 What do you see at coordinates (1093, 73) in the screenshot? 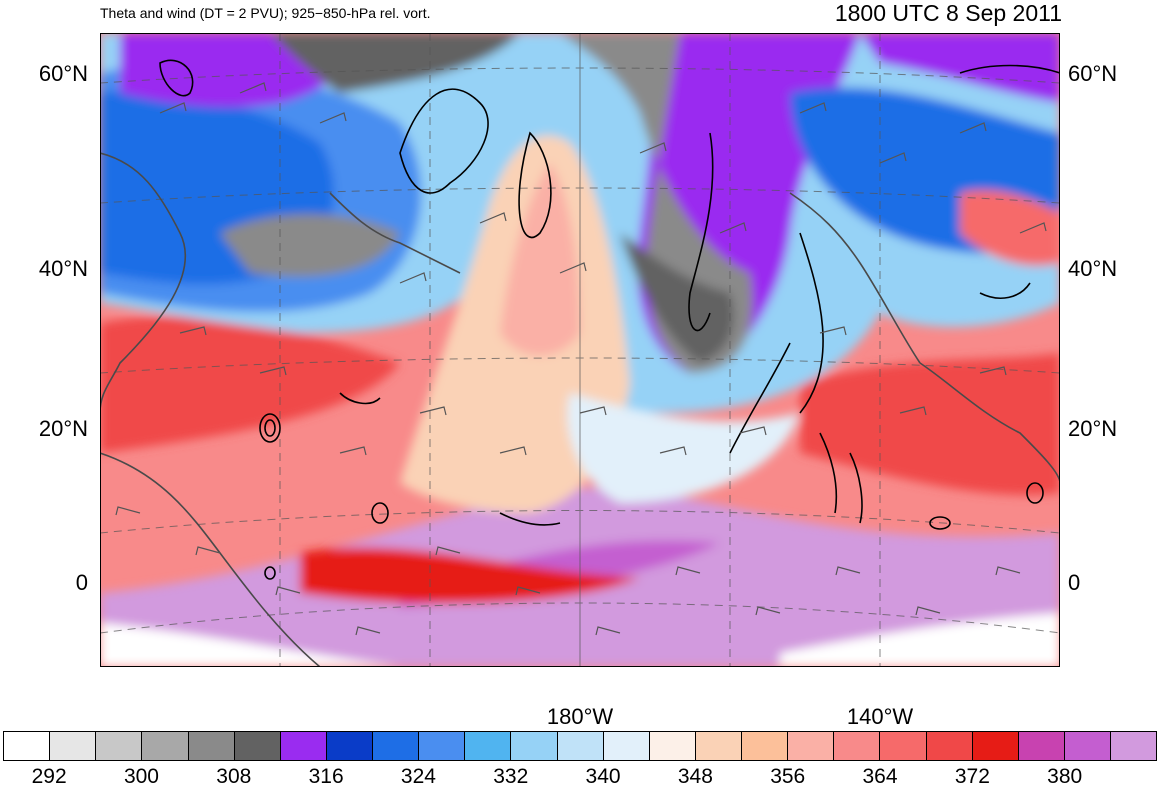
I see `lat-label-60n-right: 60°N` at bounding box center [1093, 73].